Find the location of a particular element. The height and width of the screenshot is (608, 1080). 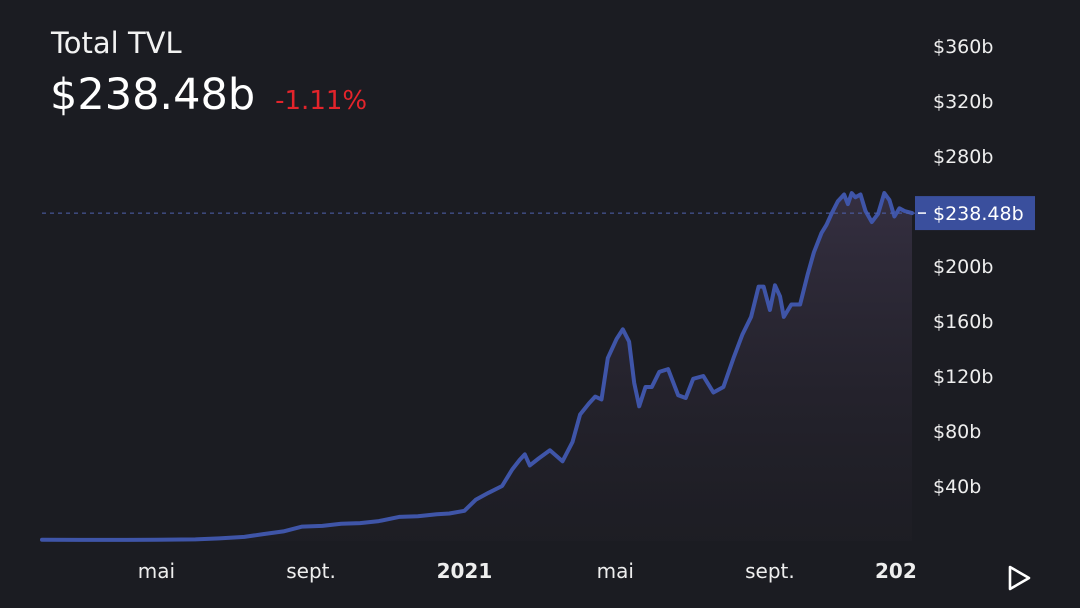

play-icon is located at coordinates (1019, 578).